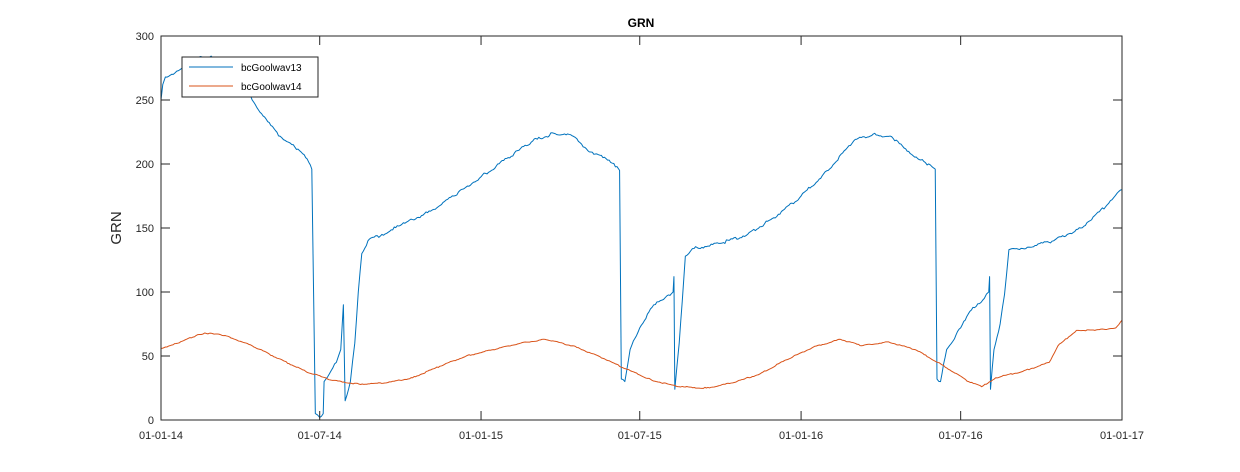  What do you see at coordinates (1122, 436) in the screenshot?
I see `x-tick-label: 01-01-17` at bounding box center [1122, 436].